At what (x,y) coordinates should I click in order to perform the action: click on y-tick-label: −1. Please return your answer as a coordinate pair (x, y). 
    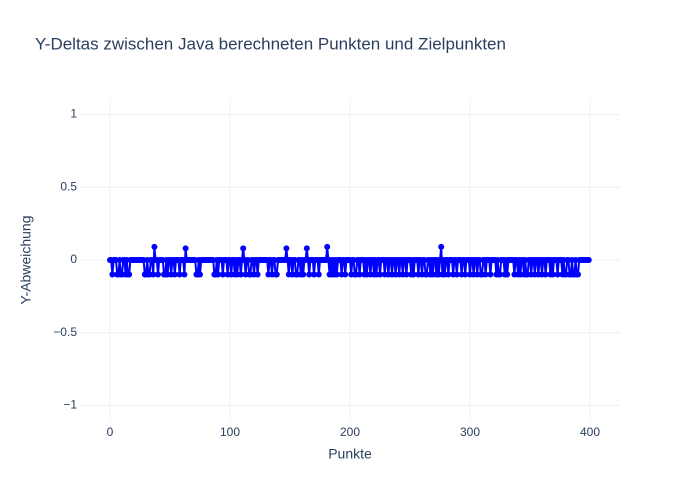
    Looking at the image, I should click on (70, 405).